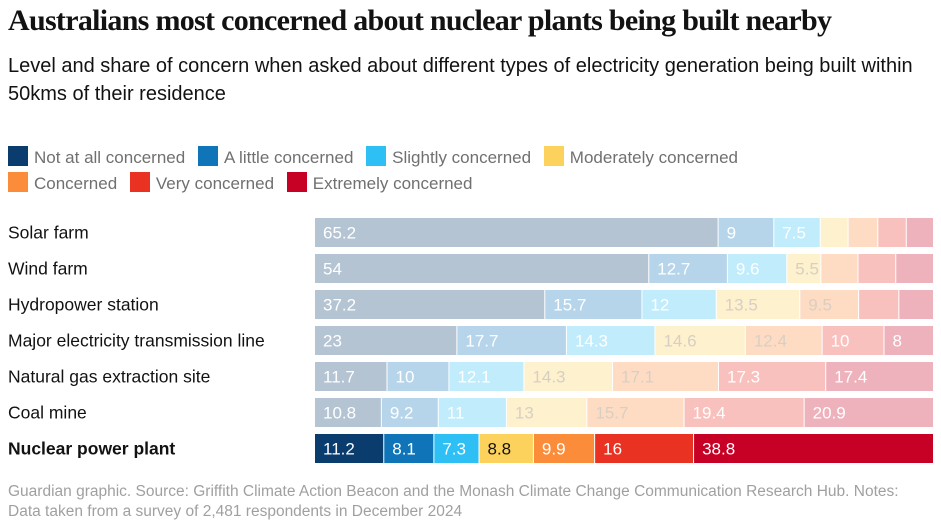 This screenshot has height=526, width=941. What do you see at coordinates (462, 157) in the screenshot?
I see `legend-label: Slightly concerned` at bounding box center [462, 157].